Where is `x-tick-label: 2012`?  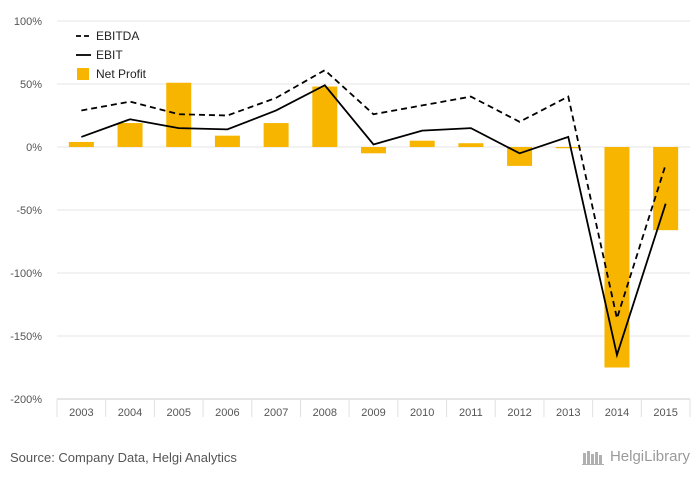
x-tick-label: 2012 is located at coordinates (519, 413).